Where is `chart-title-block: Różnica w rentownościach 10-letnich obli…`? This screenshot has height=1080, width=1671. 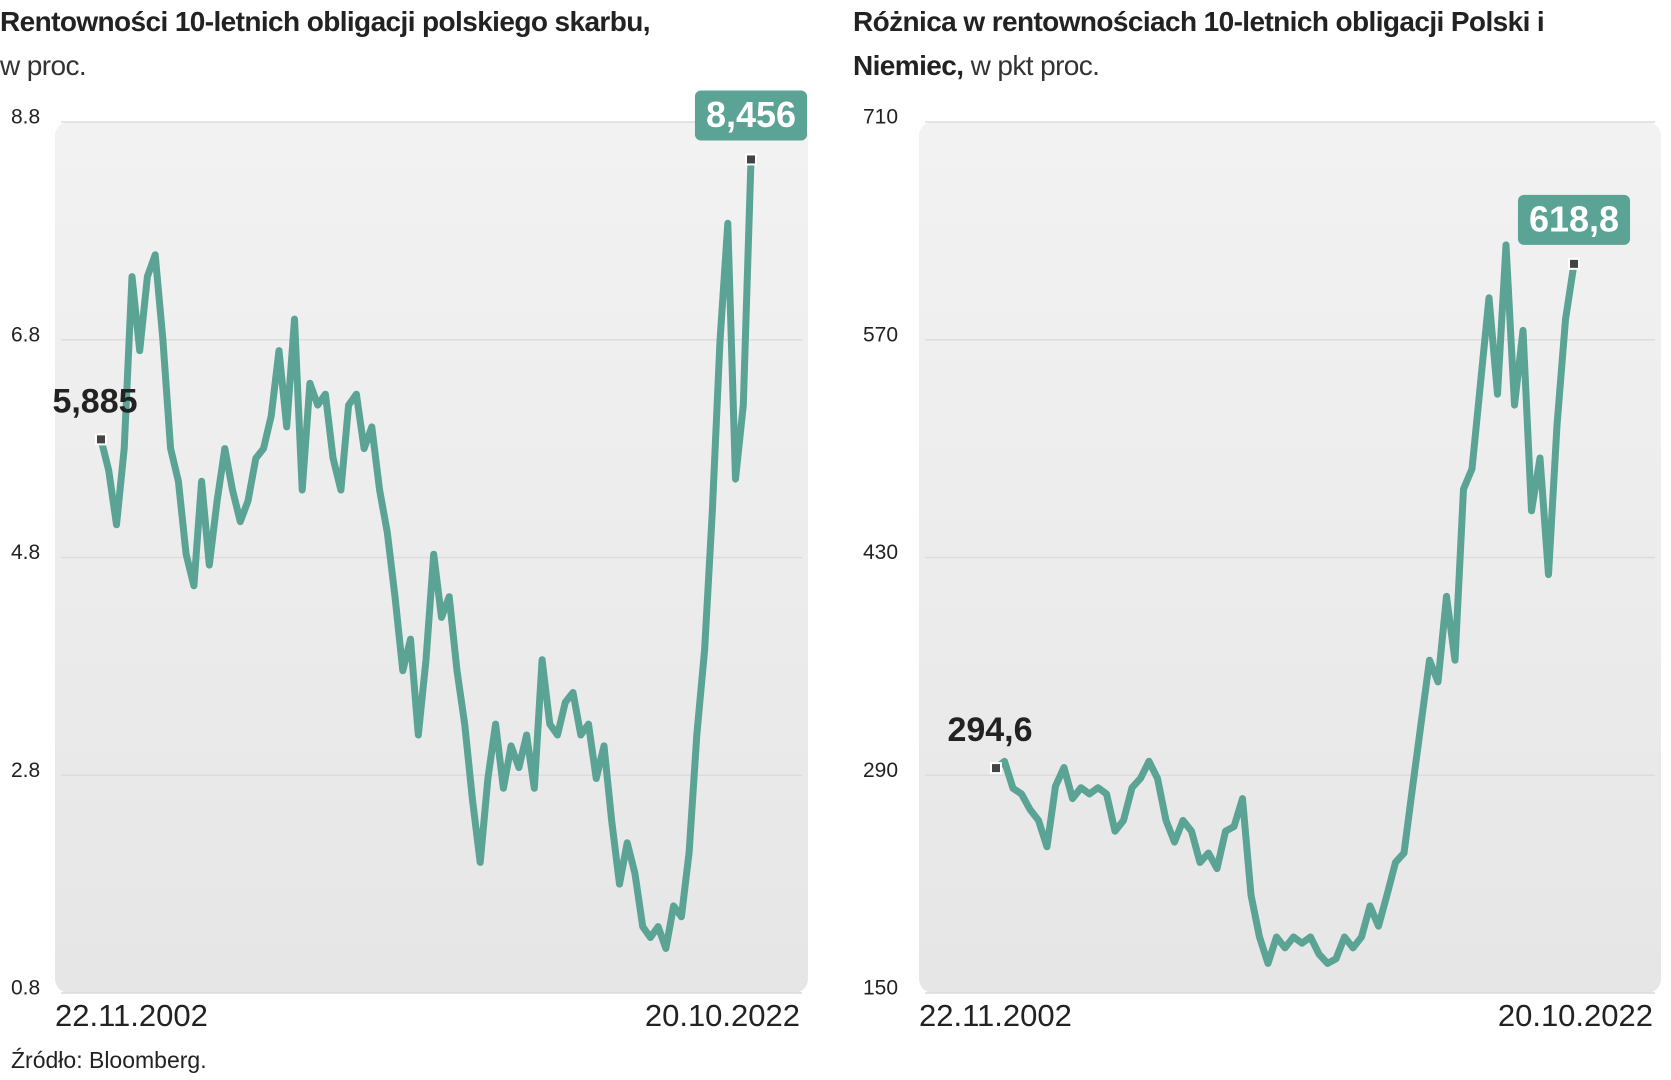
chart-title-block: Różnica w rentownościach 10-letnich obli… is located at coordinates (1208, 44).